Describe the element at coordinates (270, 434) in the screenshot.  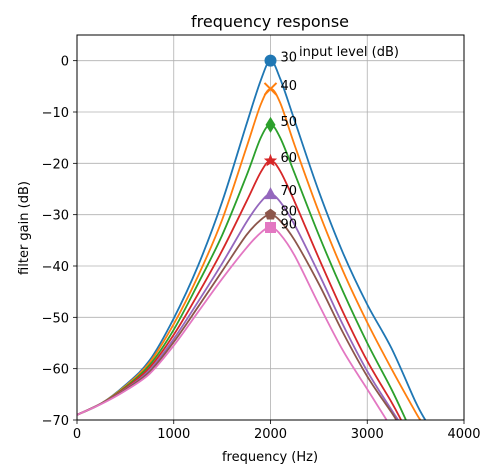
I see `x-tick-label: 2000` at that location.